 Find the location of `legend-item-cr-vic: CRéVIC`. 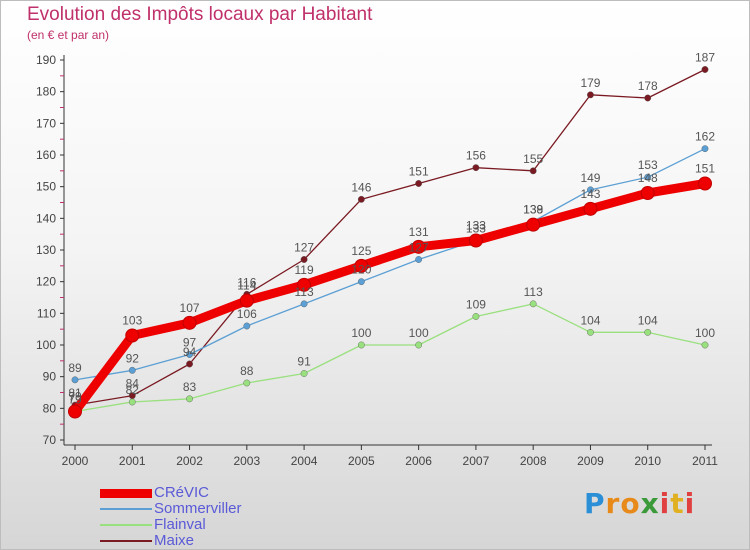

legend-item-cr-vic: CRéVIC is located at coordinates (171, 493).